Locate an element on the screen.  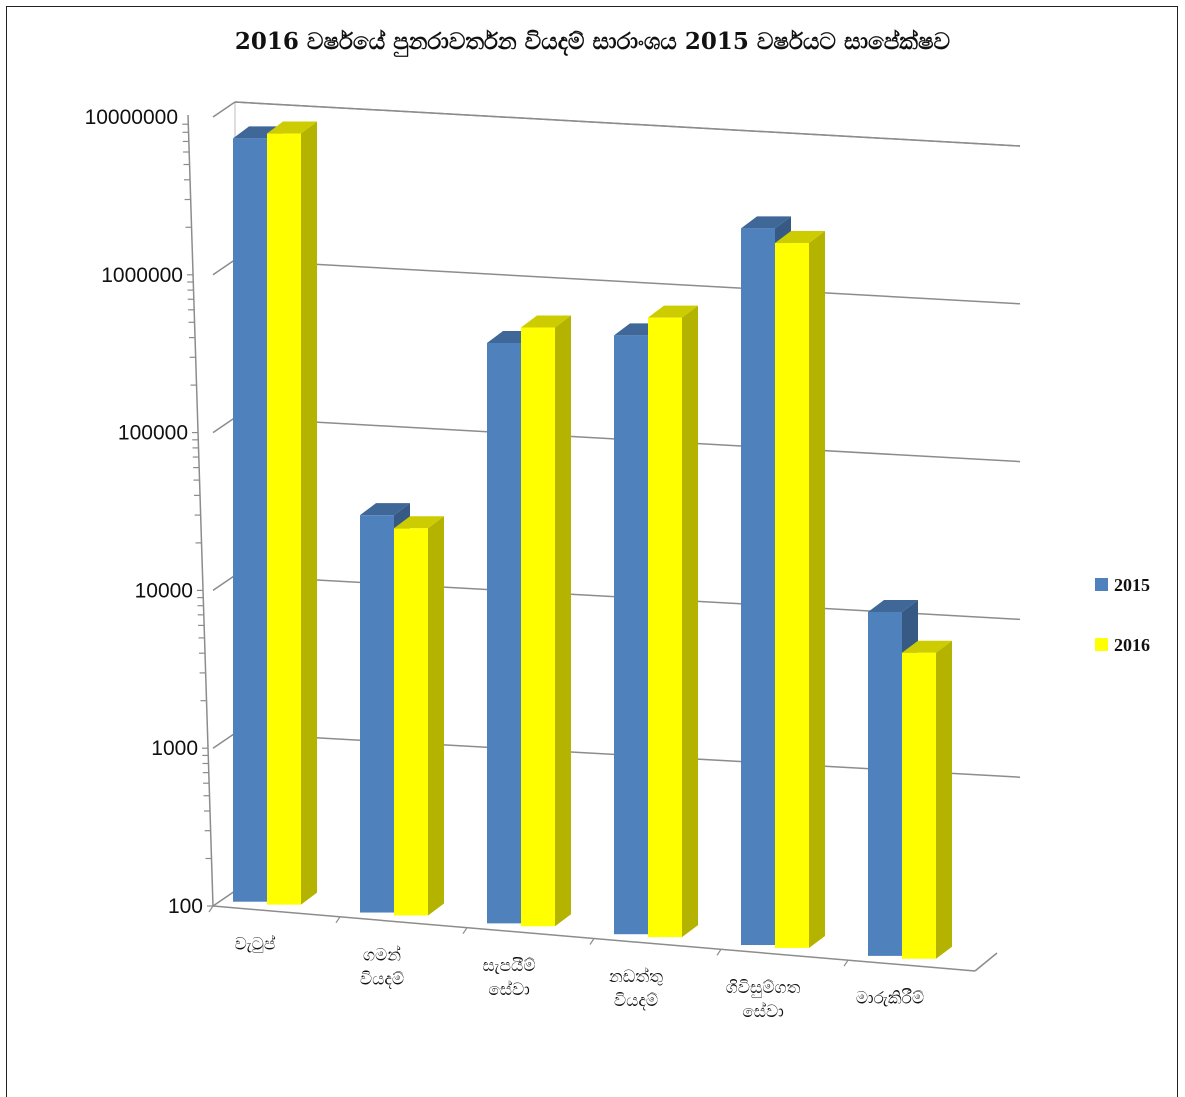
y-tick-label: 100 is located at coordinates (185, 906).